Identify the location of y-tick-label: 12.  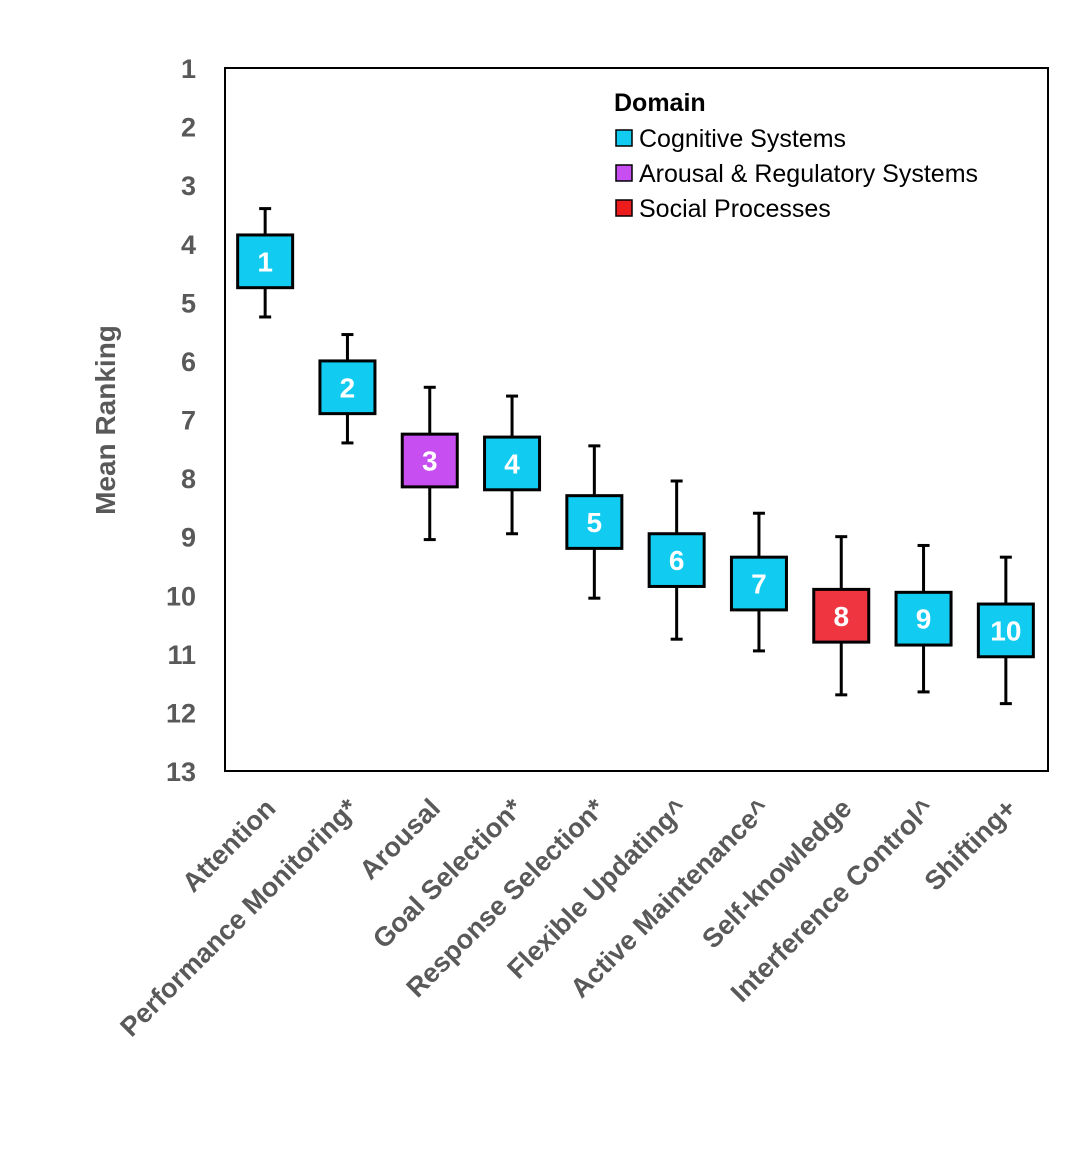
(181, 713).